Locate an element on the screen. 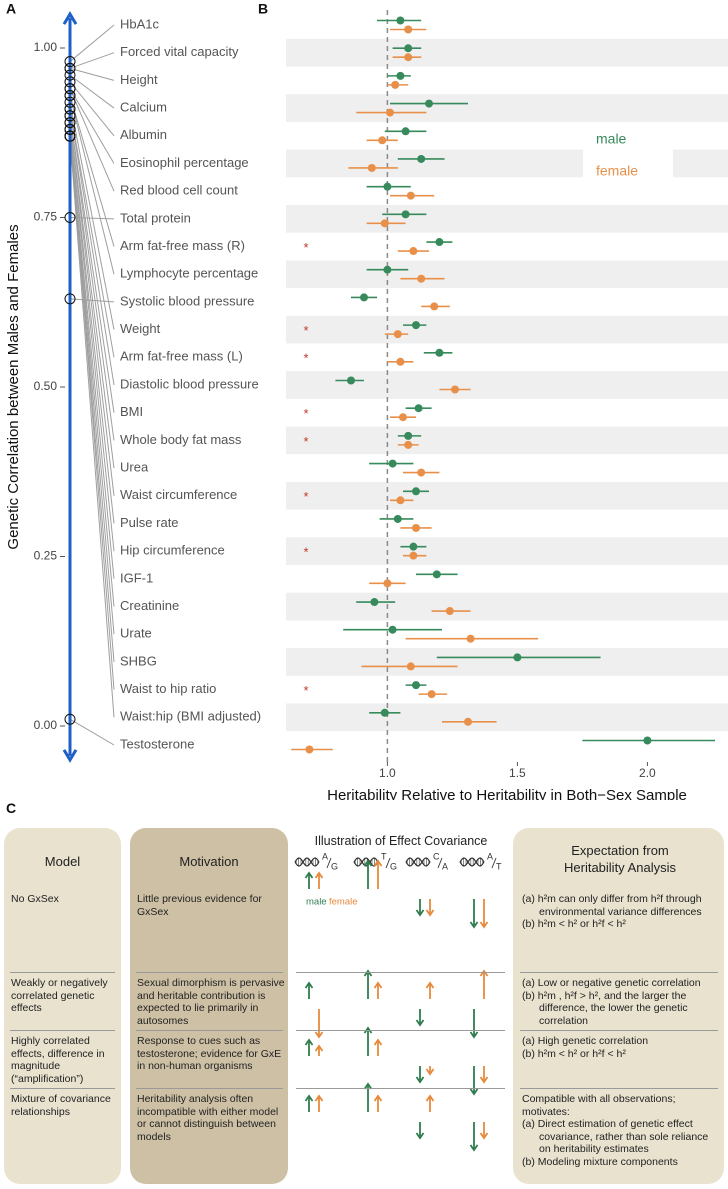  x-tick-label: 1.5 is located at coordinates (517, 773).